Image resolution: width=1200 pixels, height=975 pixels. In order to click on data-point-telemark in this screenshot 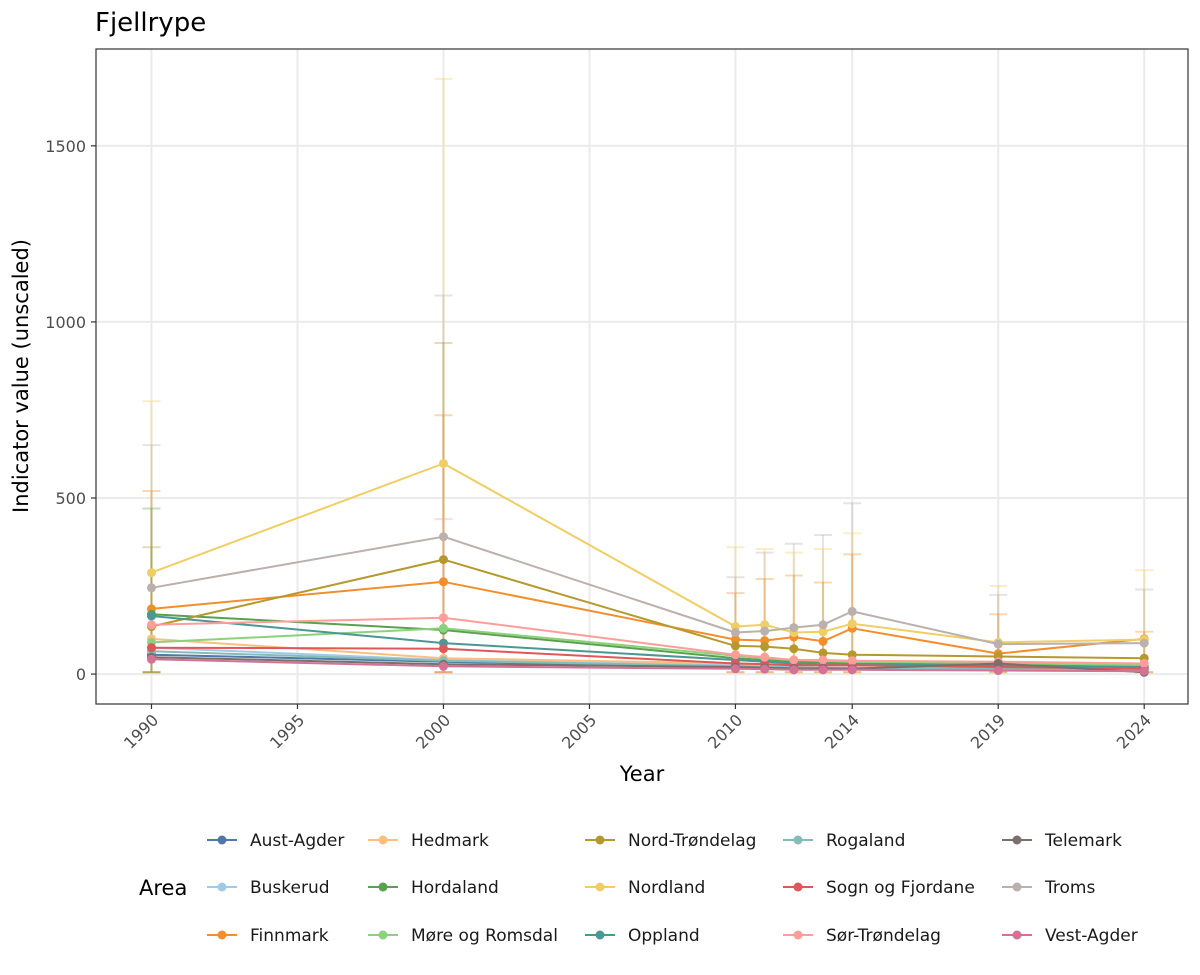, I will do `click(998, 664)`.